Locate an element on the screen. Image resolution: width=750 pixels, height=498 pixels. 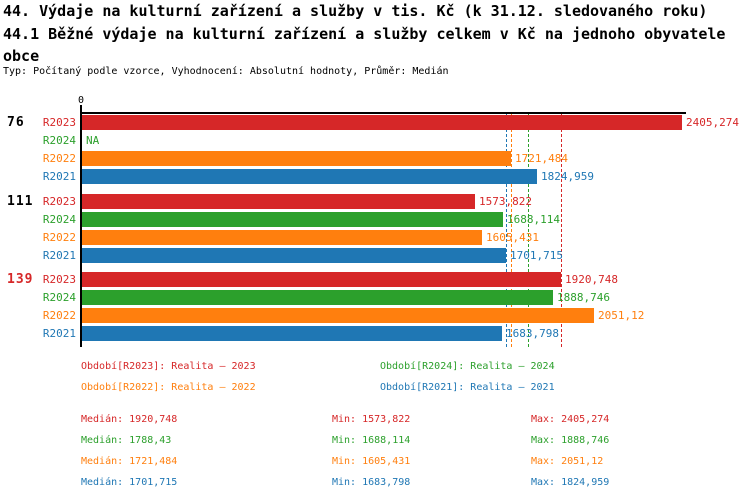
min-r2021: Min: 1683,798 is located at coordinates (371, 482).